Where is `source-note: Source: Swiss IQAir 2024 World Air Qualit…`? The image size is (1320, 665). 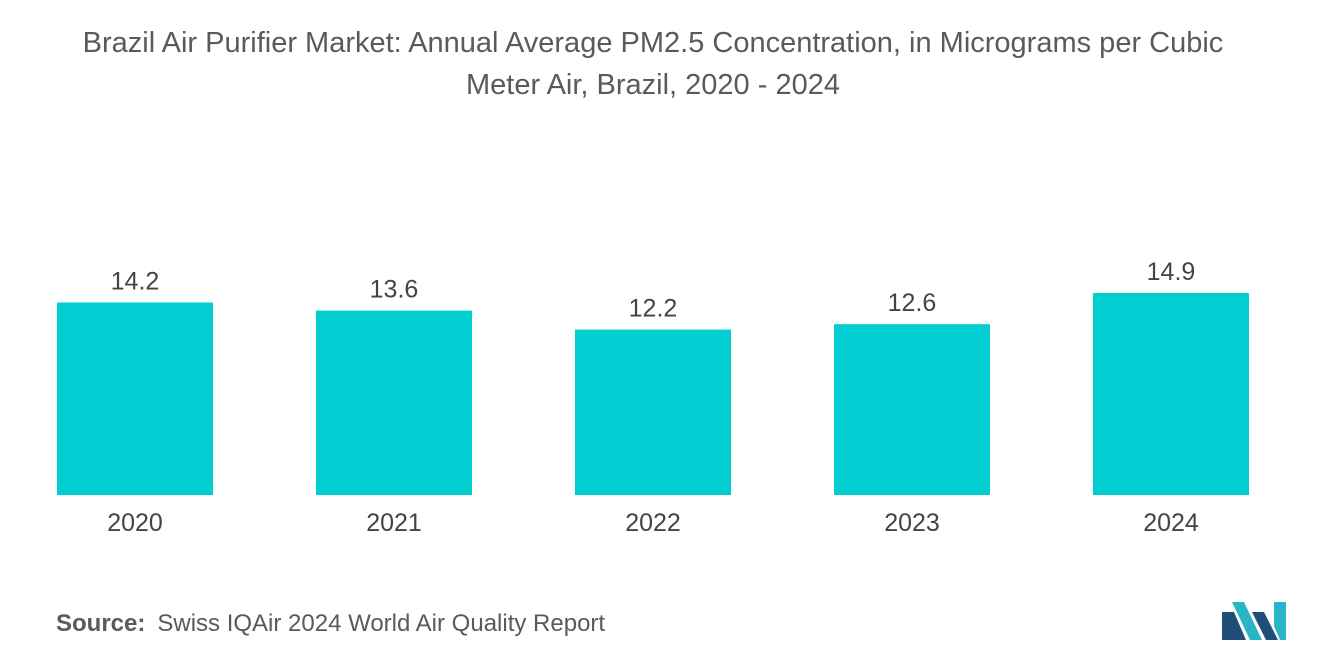 source-note: Source: Swiss IQAir 2024 World Air Qualit… is located at coordinates (330, 624).